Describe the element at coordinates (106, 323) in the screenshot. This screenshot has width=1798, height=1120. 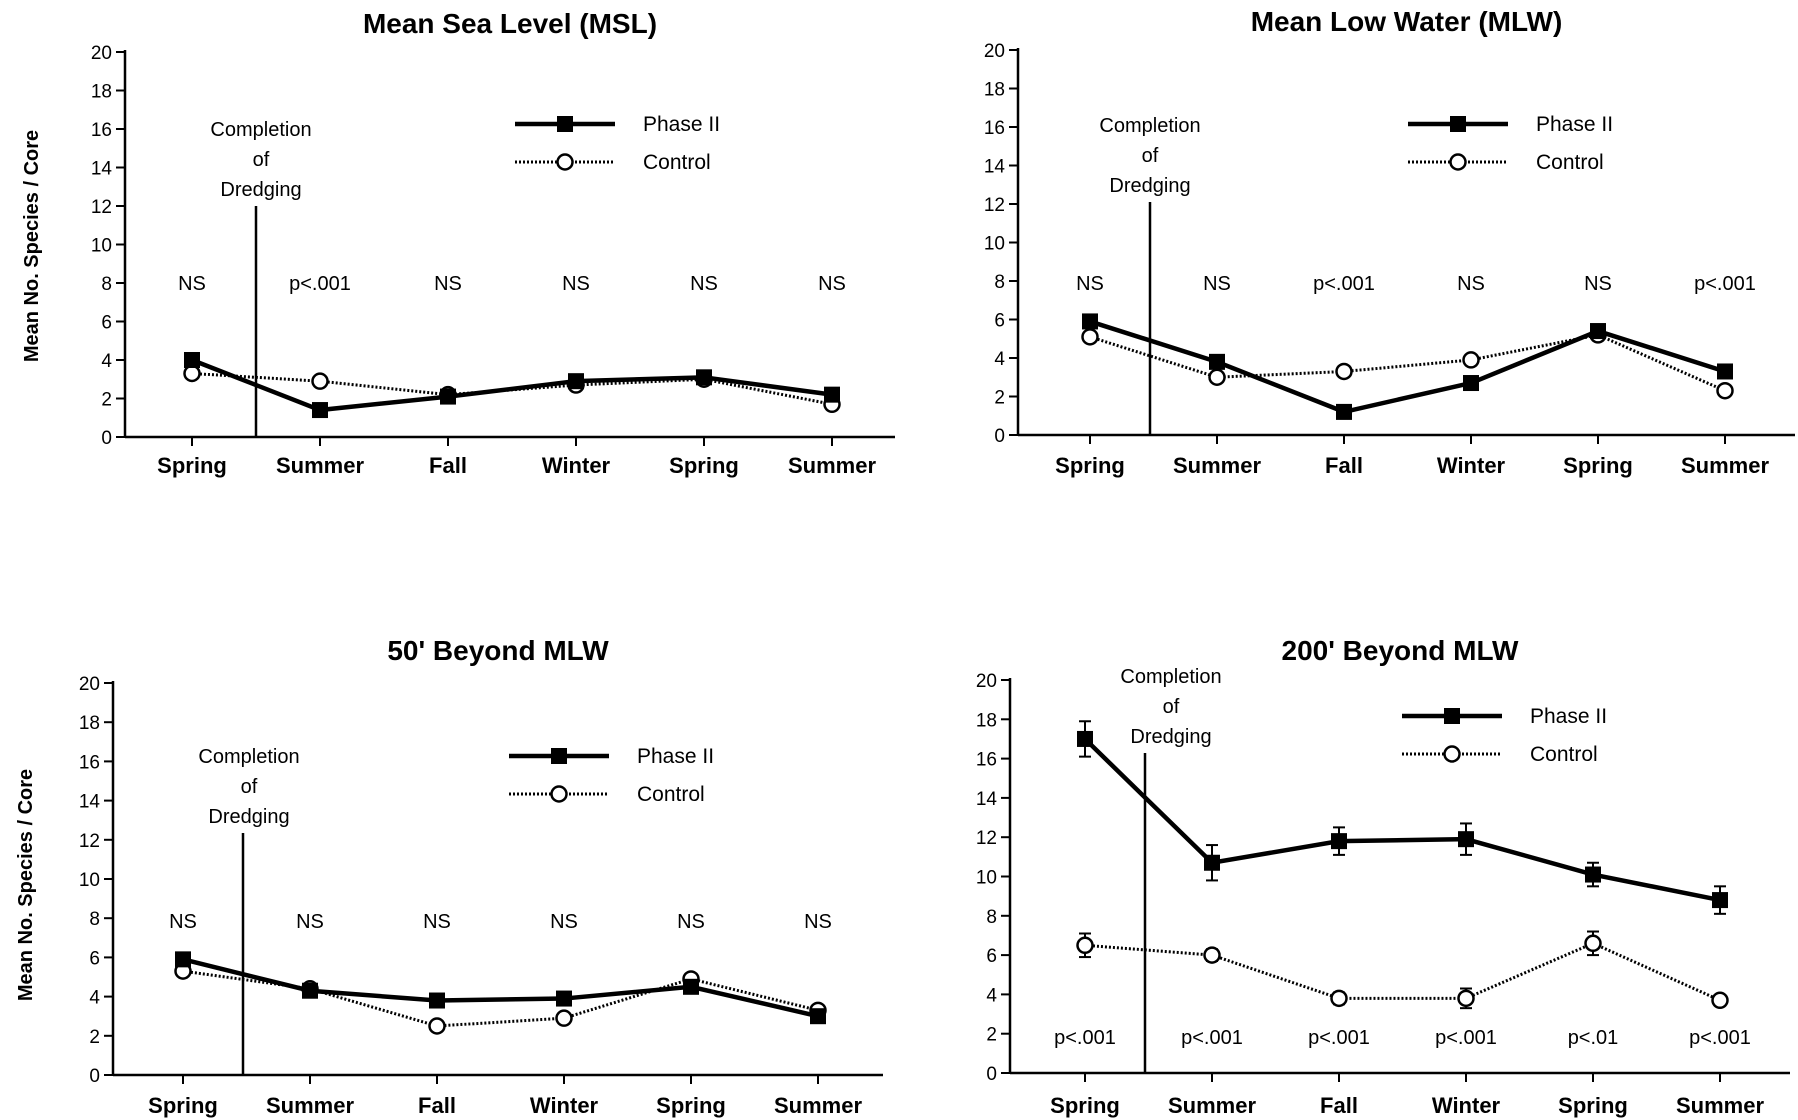
I see `y-tick-label: 6` at that location.